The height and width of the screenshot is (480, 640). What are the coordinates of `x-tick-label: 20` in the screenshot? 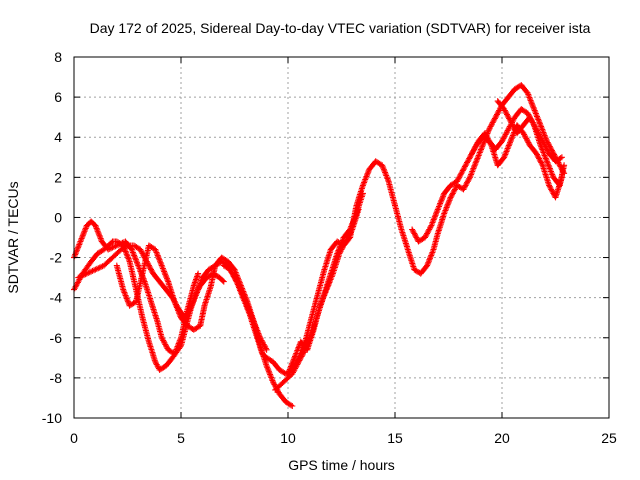 It's located at (502, 438).